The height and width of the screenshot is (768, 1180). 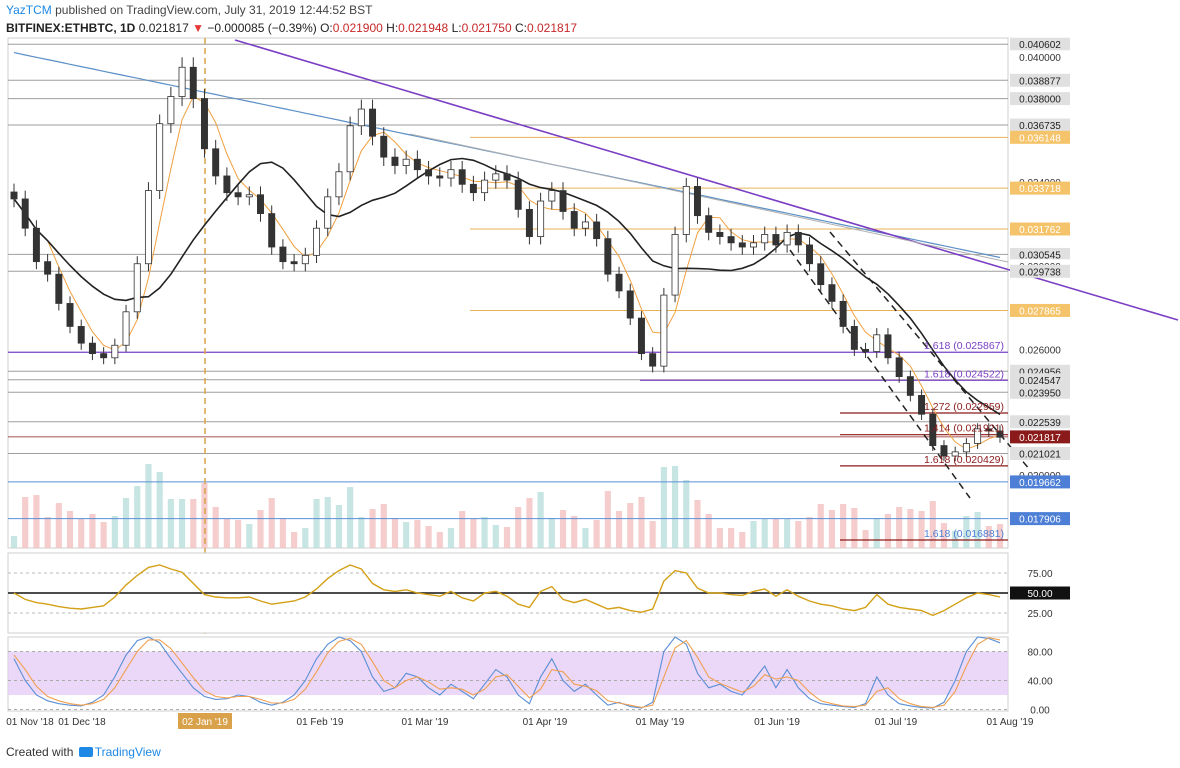 I want to click on price-label: 0.030545, so click(x=1040, y=255).